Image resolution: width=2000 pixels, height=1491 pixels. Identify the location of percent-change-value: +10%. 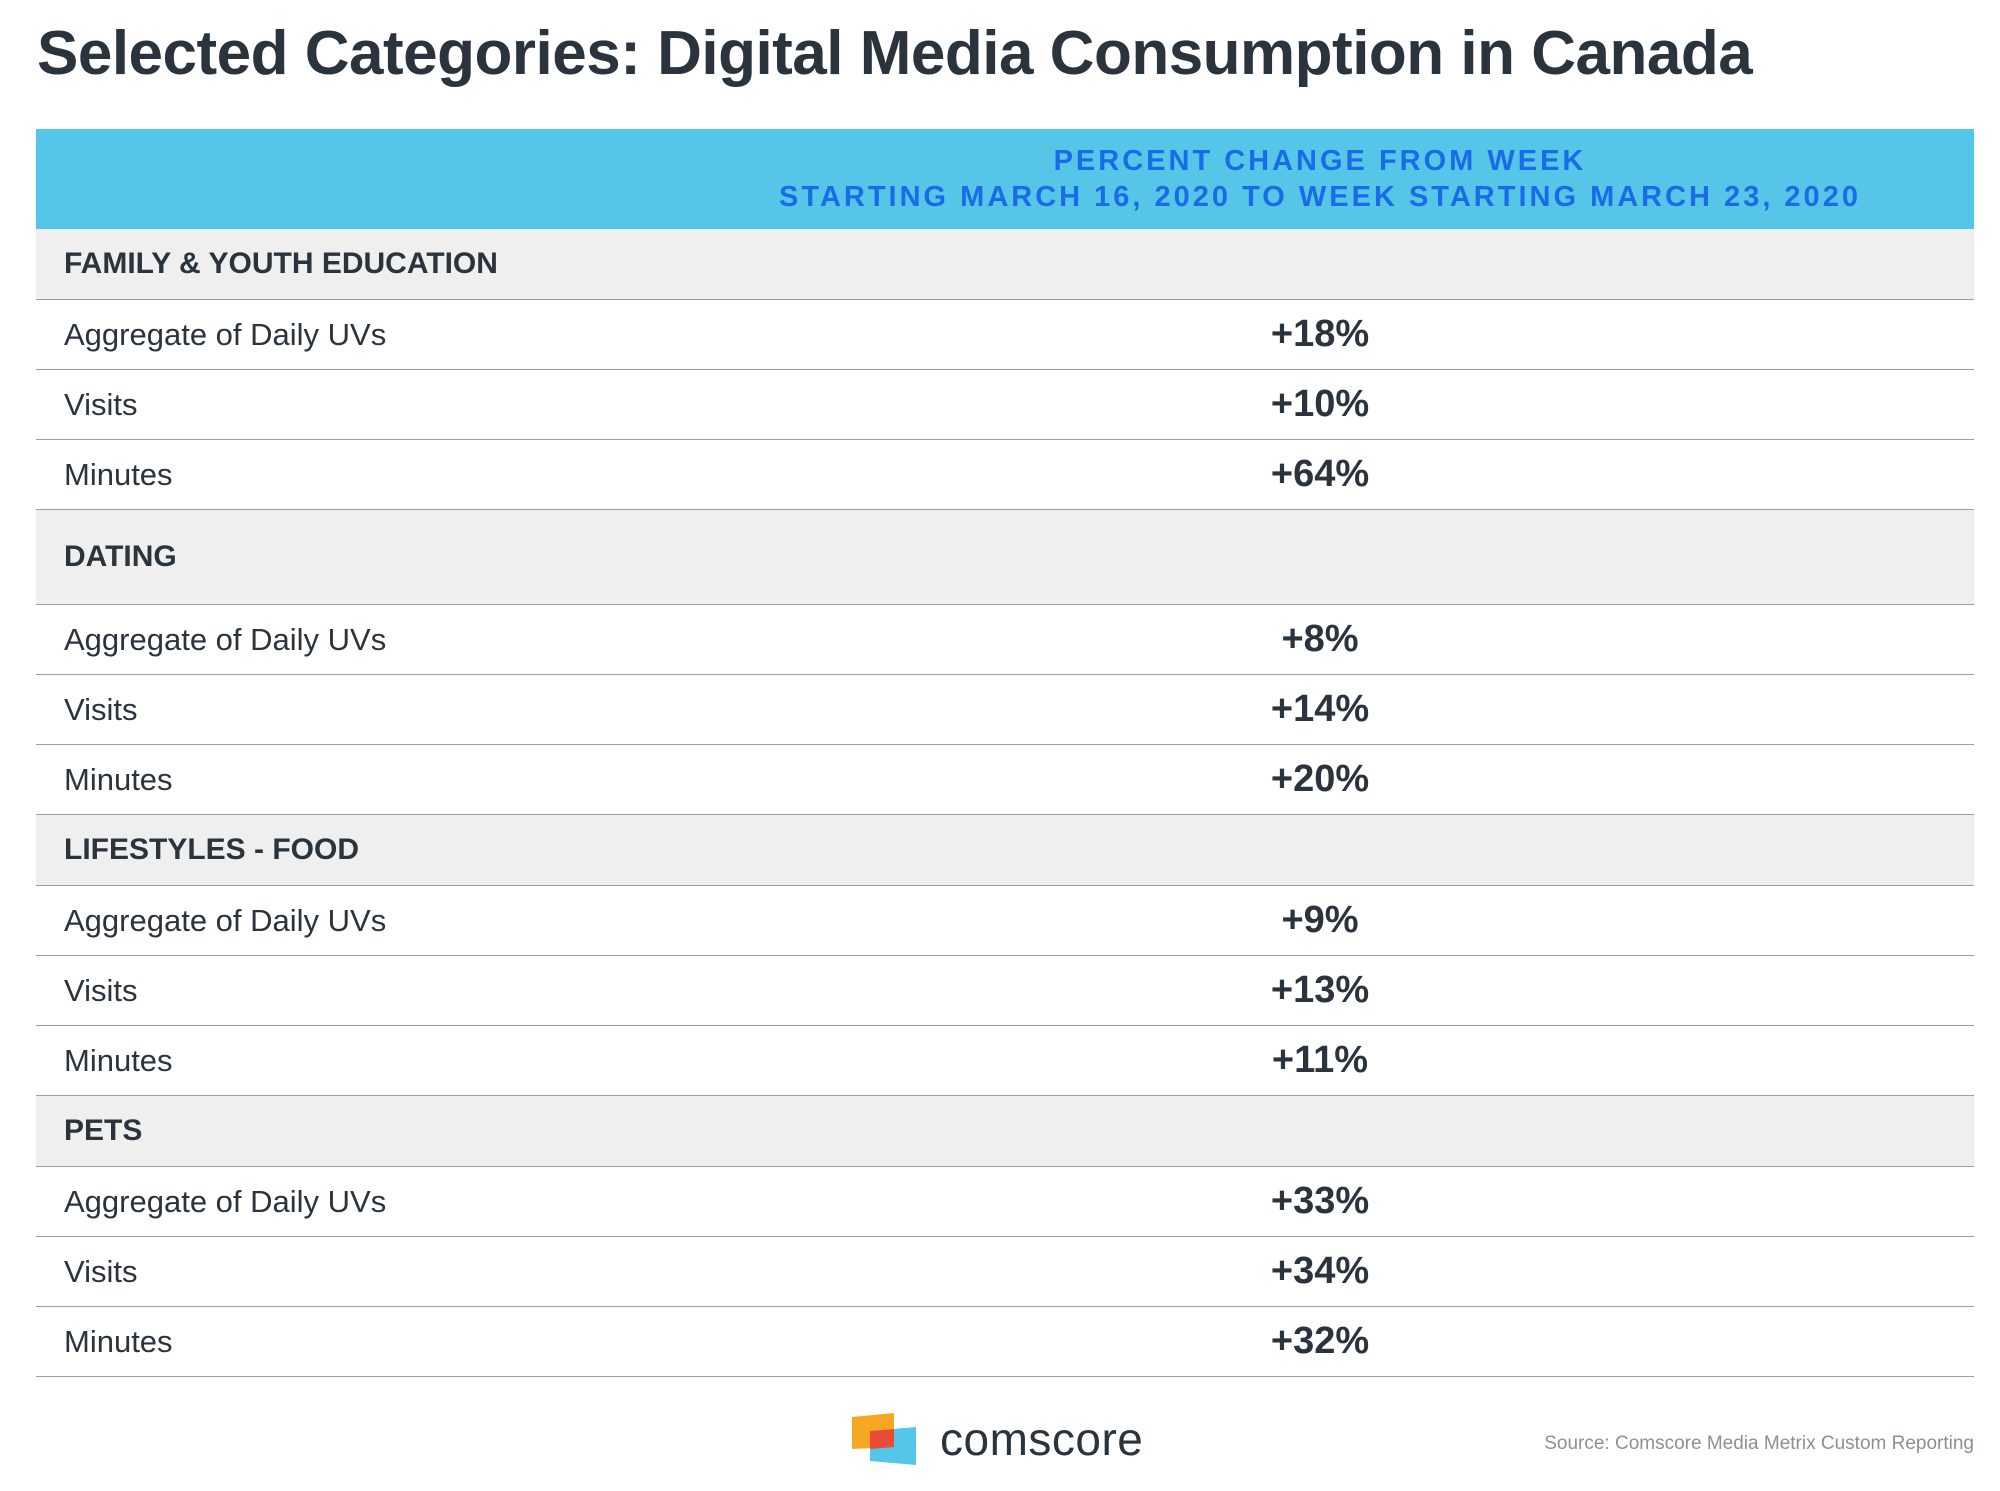
(1320, 404).